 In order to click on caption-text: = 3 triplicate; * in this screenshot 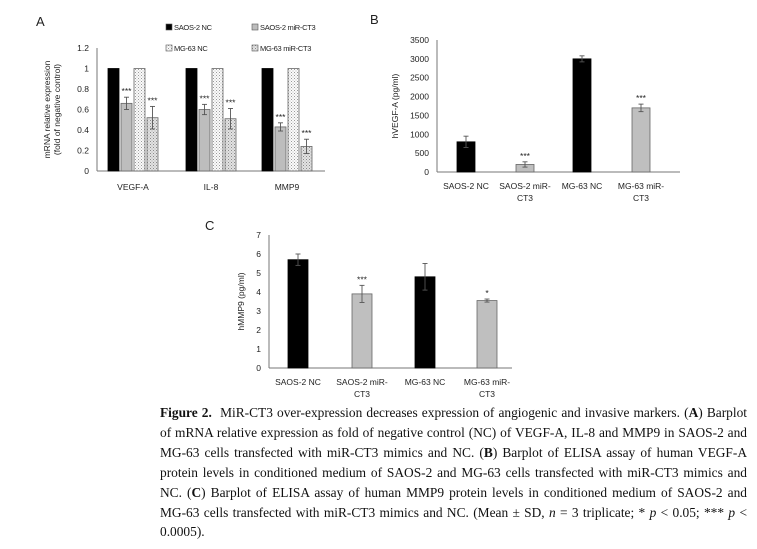, I will do `click(602, 512)`.